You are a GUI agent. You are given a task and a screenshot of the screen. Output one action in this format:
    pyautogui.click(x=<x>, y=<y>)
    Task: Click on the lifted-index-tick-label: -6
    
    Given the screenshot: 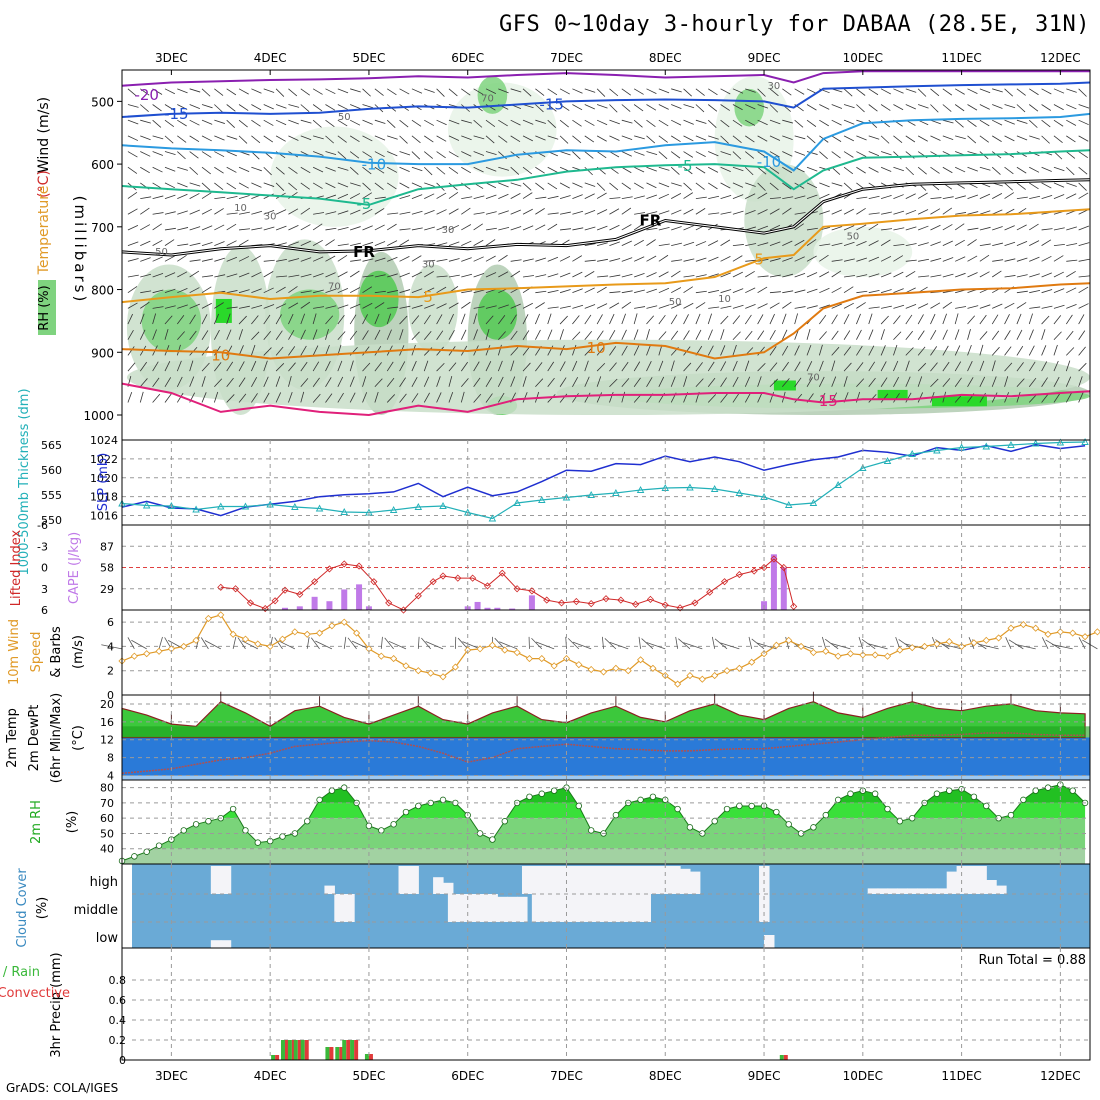 What is the action you would take?
    pyautogui.click(x=42, y=525)
    